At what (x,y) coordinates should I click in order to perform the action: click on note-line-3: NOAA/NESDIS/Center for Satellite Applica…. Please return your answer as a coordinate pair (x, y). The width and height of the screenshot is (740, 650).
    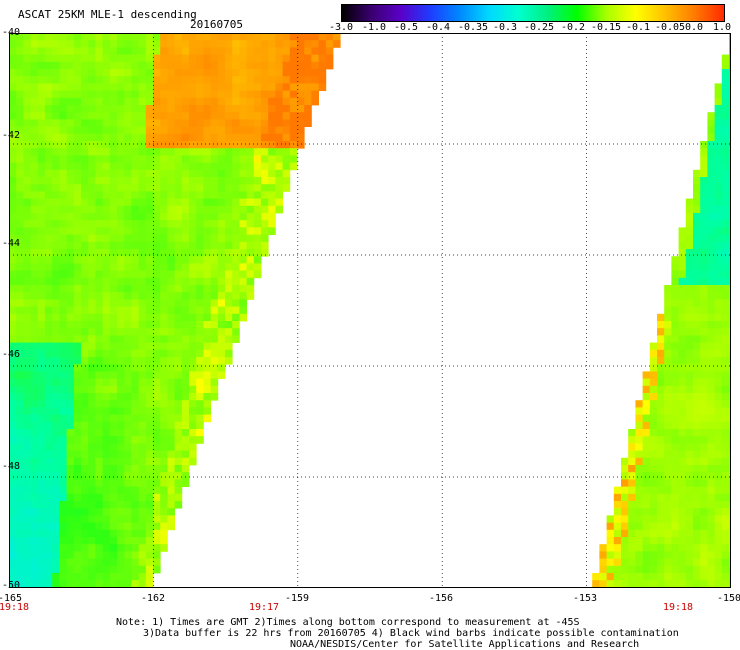
    Looking at the image, I should click on (465, 644).